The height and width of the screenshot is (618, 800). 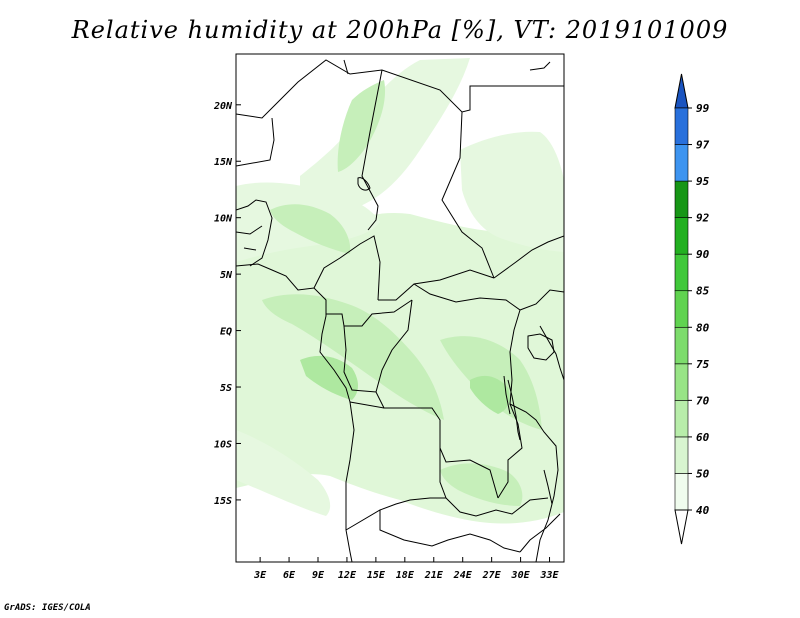 What do you see at coordinates (223, 106) in the screenshot?
I see `lat-tick-label: 20N` at bounding box center [223, 106].